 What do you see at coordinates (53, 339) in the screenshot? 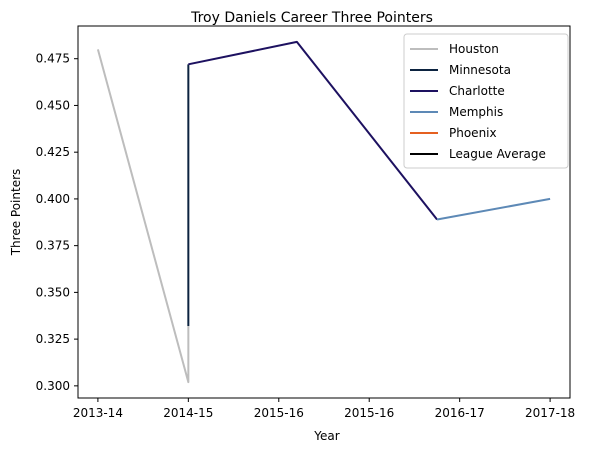
I see `y-tick-label: 0.325` at bounding box center [53, 339].